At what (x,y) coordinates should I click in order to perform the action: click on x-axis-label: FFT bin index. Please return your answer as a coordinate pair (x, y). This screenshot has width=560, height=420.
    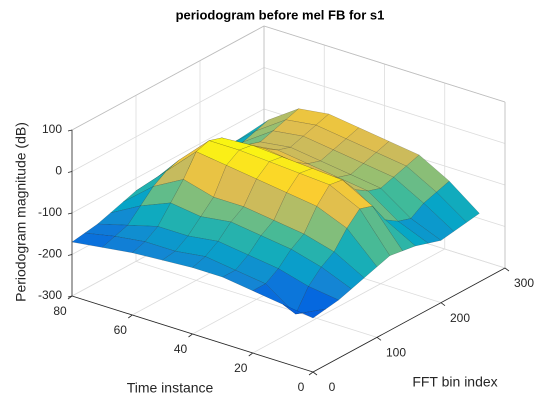
    Looking at the image, I should click on (454, 382).